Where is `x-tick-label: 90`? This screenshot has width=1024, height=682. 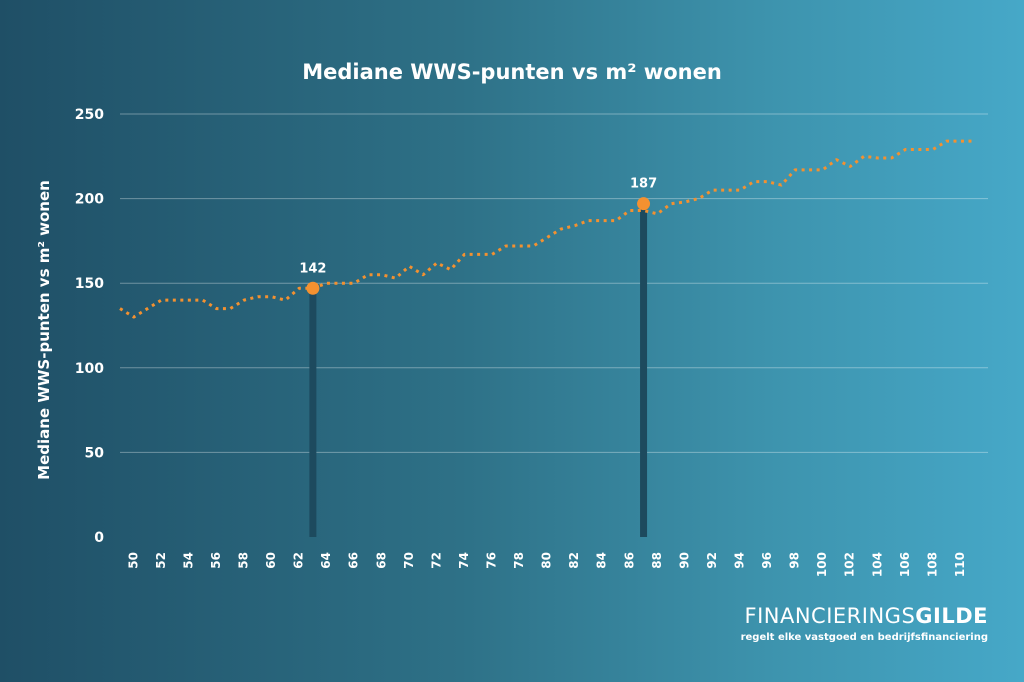 x-tick-label: 90 is located at coordinates (684, 560).